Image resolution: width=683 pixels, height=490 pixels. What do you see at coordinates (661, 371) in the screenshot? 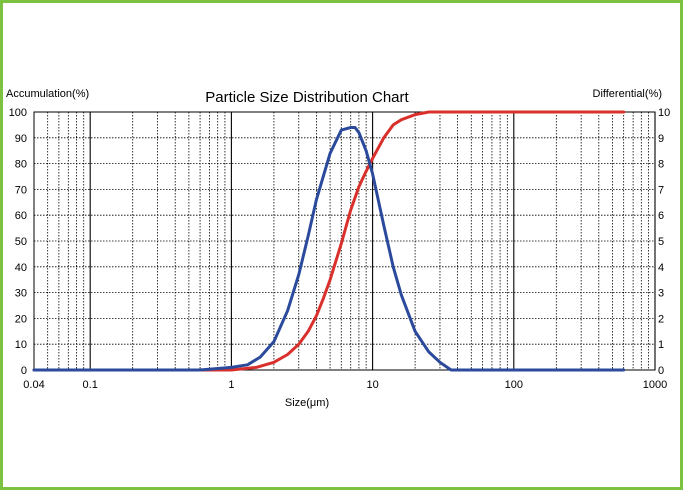
I see `y-tick-label-right: 0` at bounding box center [661, 371].